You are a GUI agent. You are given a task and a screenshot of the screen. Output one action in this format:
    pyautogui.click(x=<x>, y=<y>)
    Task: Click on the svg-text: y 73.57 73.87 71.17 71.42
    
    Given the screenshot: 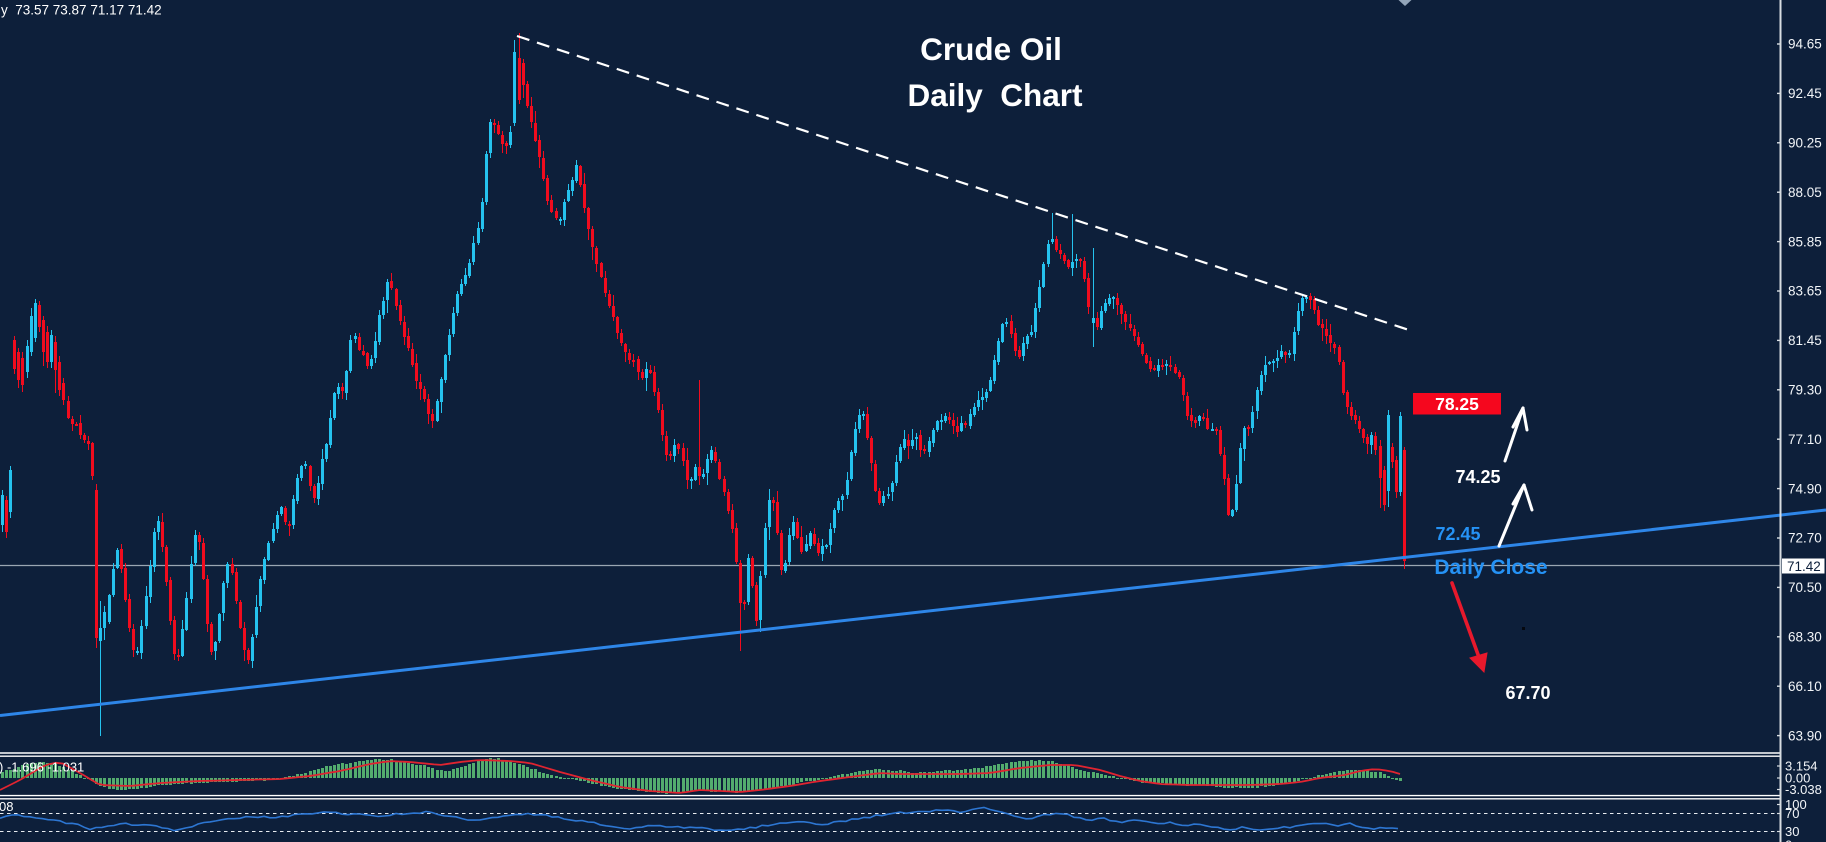 What is the action you would take?
    pyautogui.click(x=81, y=10)
    